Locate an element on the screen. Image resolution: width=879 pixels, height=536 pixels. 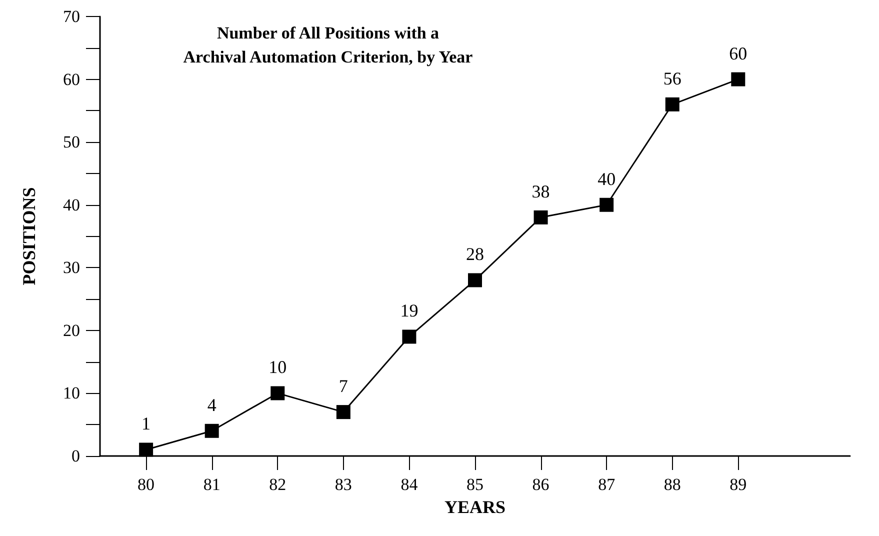
y-axis-title: POSITIONS is located at coordinates (29, 236).